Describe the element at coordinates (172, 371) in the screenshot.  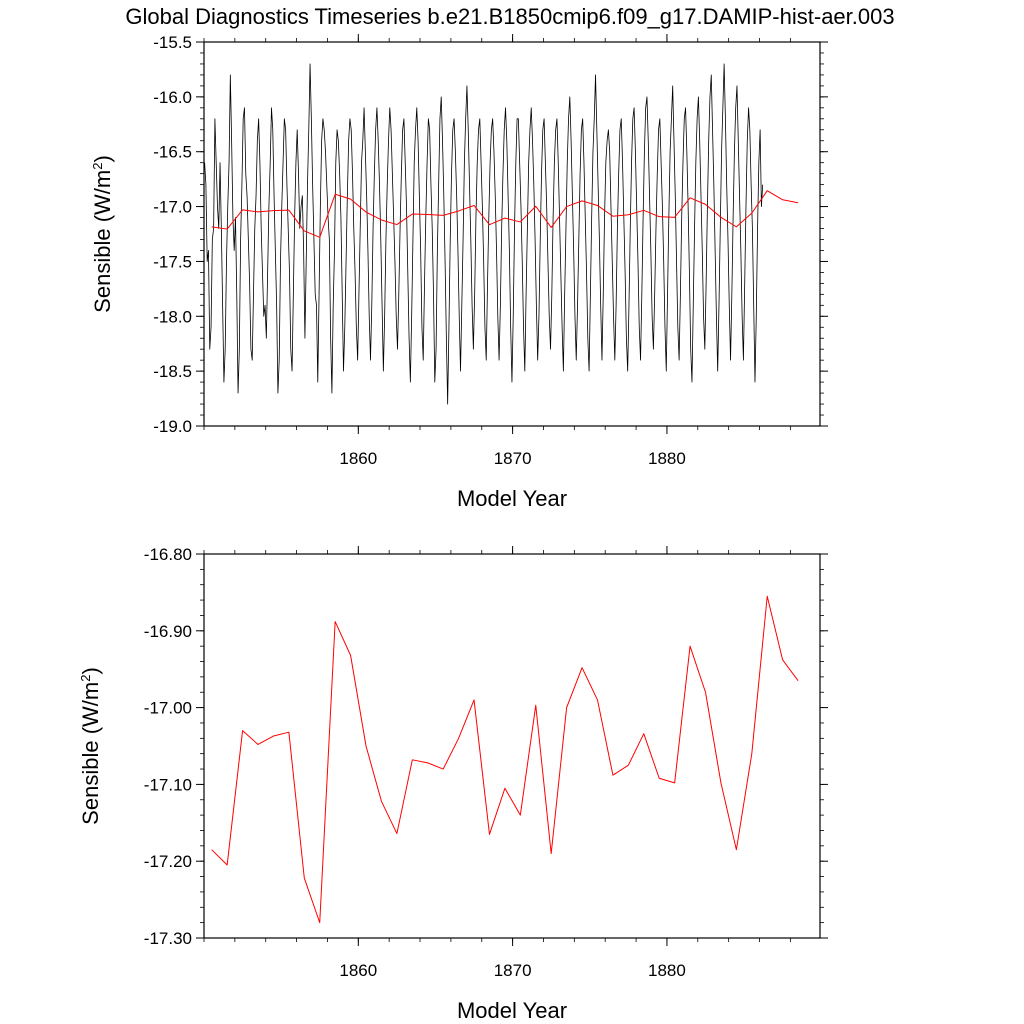
I see `y-tick-label: -18.5` at that location.